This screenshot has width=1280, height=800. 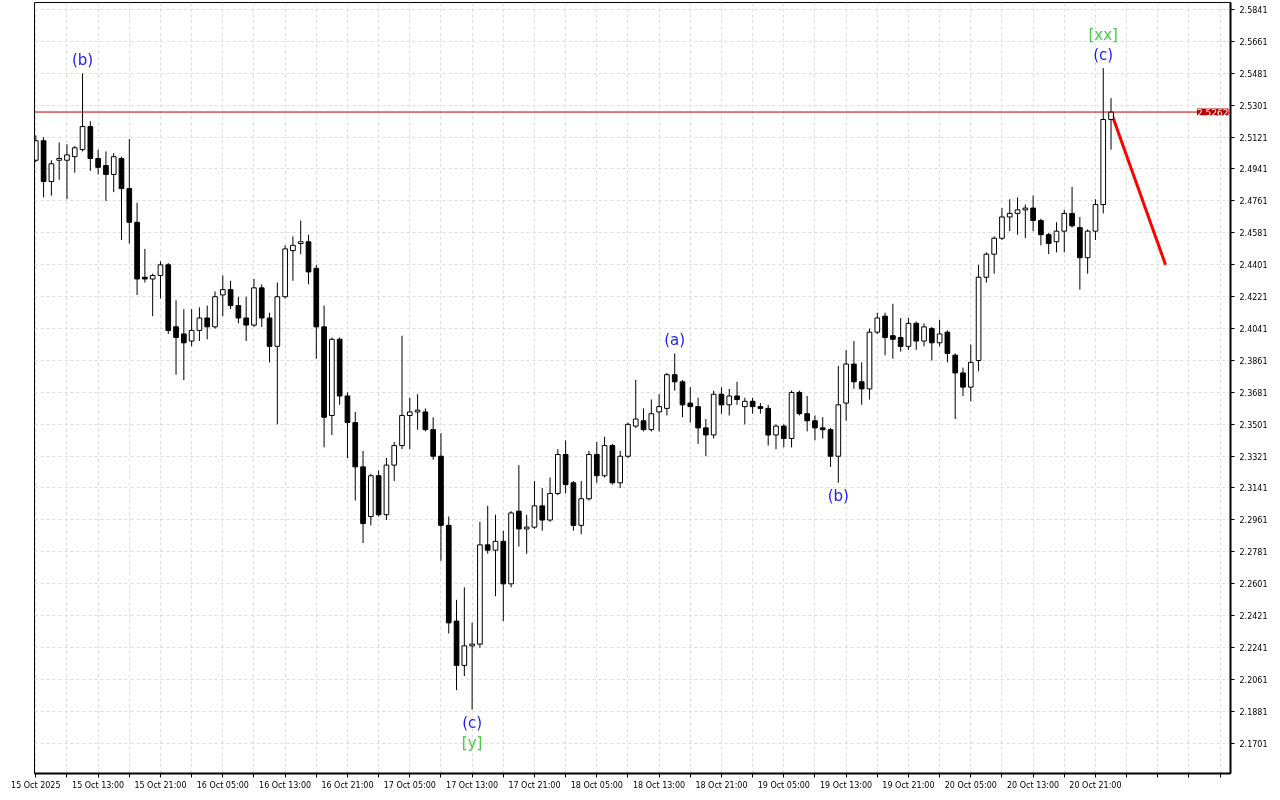 I want to click on y-tick-label: 2.3501, so click(x=1253, y=425).